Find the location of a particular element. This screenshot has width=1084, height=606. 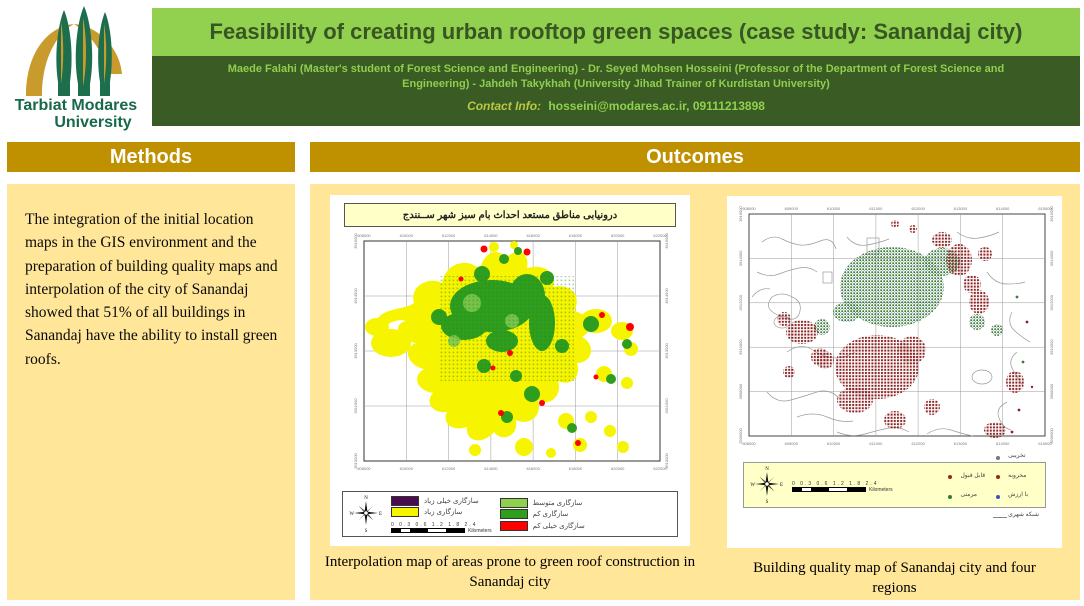

legend-item: مرمتی is located at coordinates (965, 495).